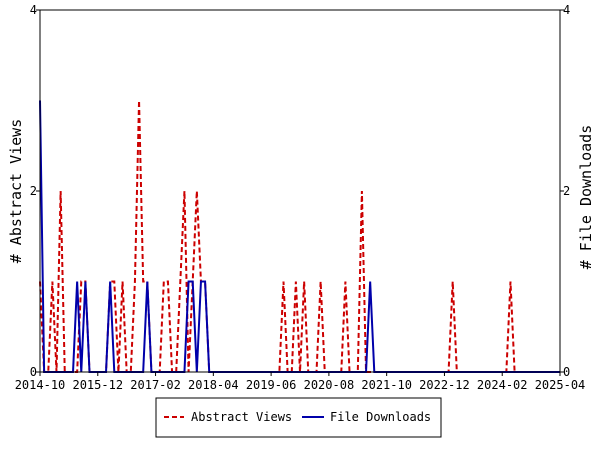 This screenshot has height=454, width=600. I want to click on y-axis-title-left: # Abstract Views, so click(16, 191).